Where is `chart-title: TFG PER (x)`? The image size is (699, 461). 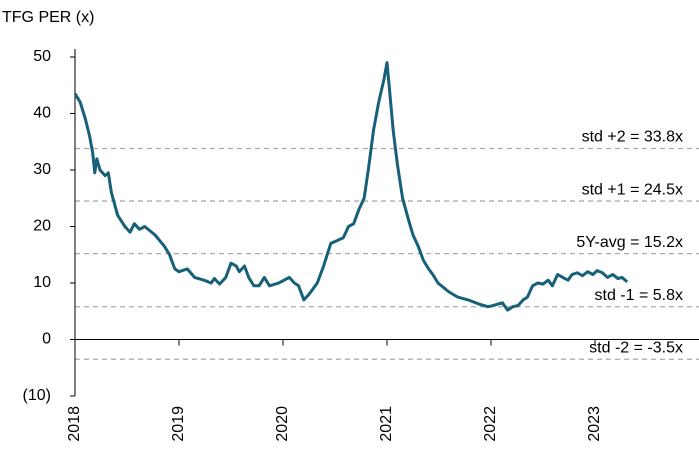 chart-title: TFG PER (x) is located at coordinates (48, 17).